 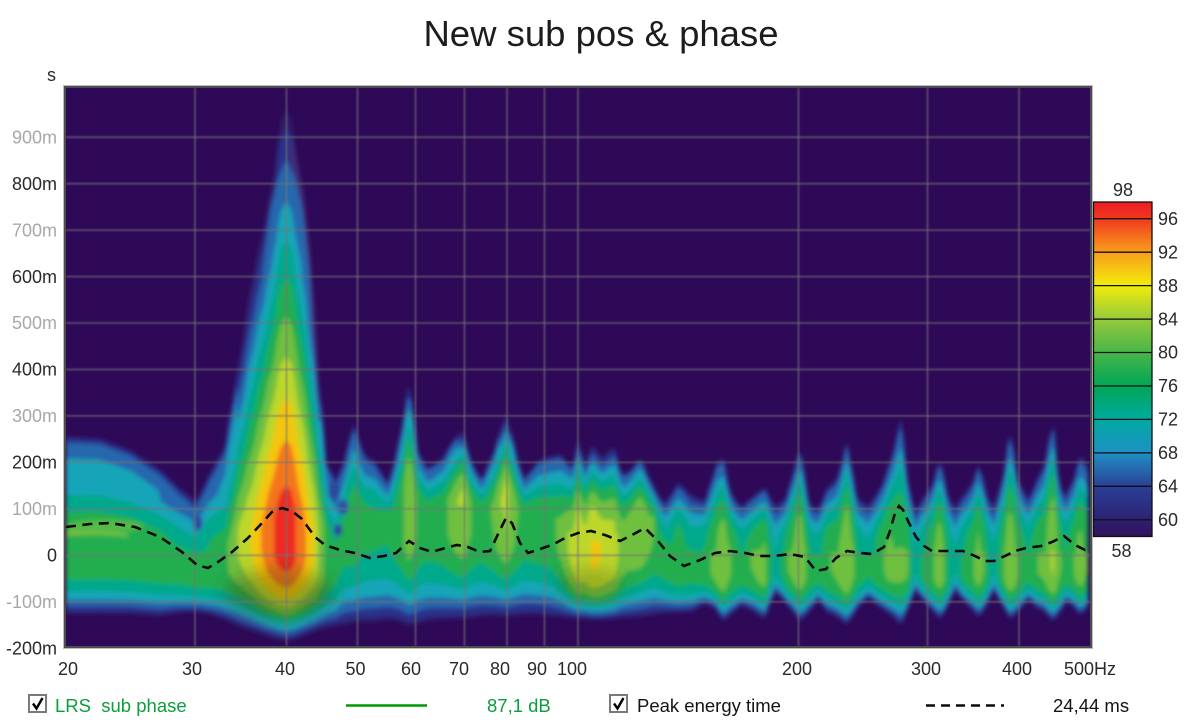 What do you see at coordinates (1168, 420) in the screenshot?
I see `svg-text: 72` at bounding box center [1168, 420].